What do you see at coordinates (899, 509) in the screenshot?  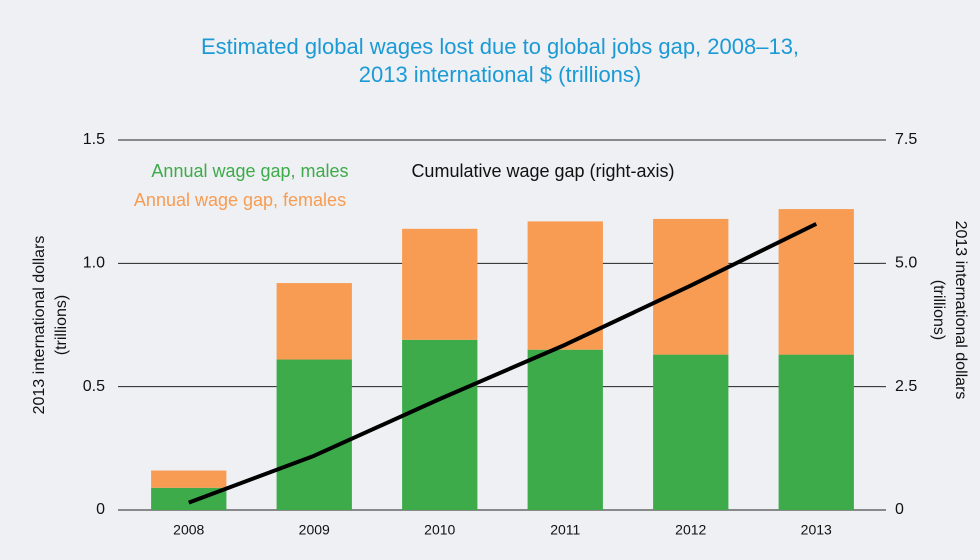 I see `y2-tick-label: 0` at bounding box center [899, 509].